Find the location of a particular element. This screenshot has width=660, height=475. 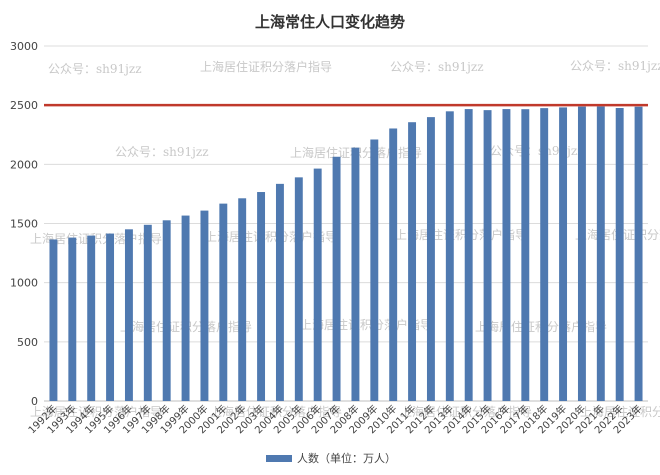

y-tick-label: 500 is located at coordinates (27, 342).